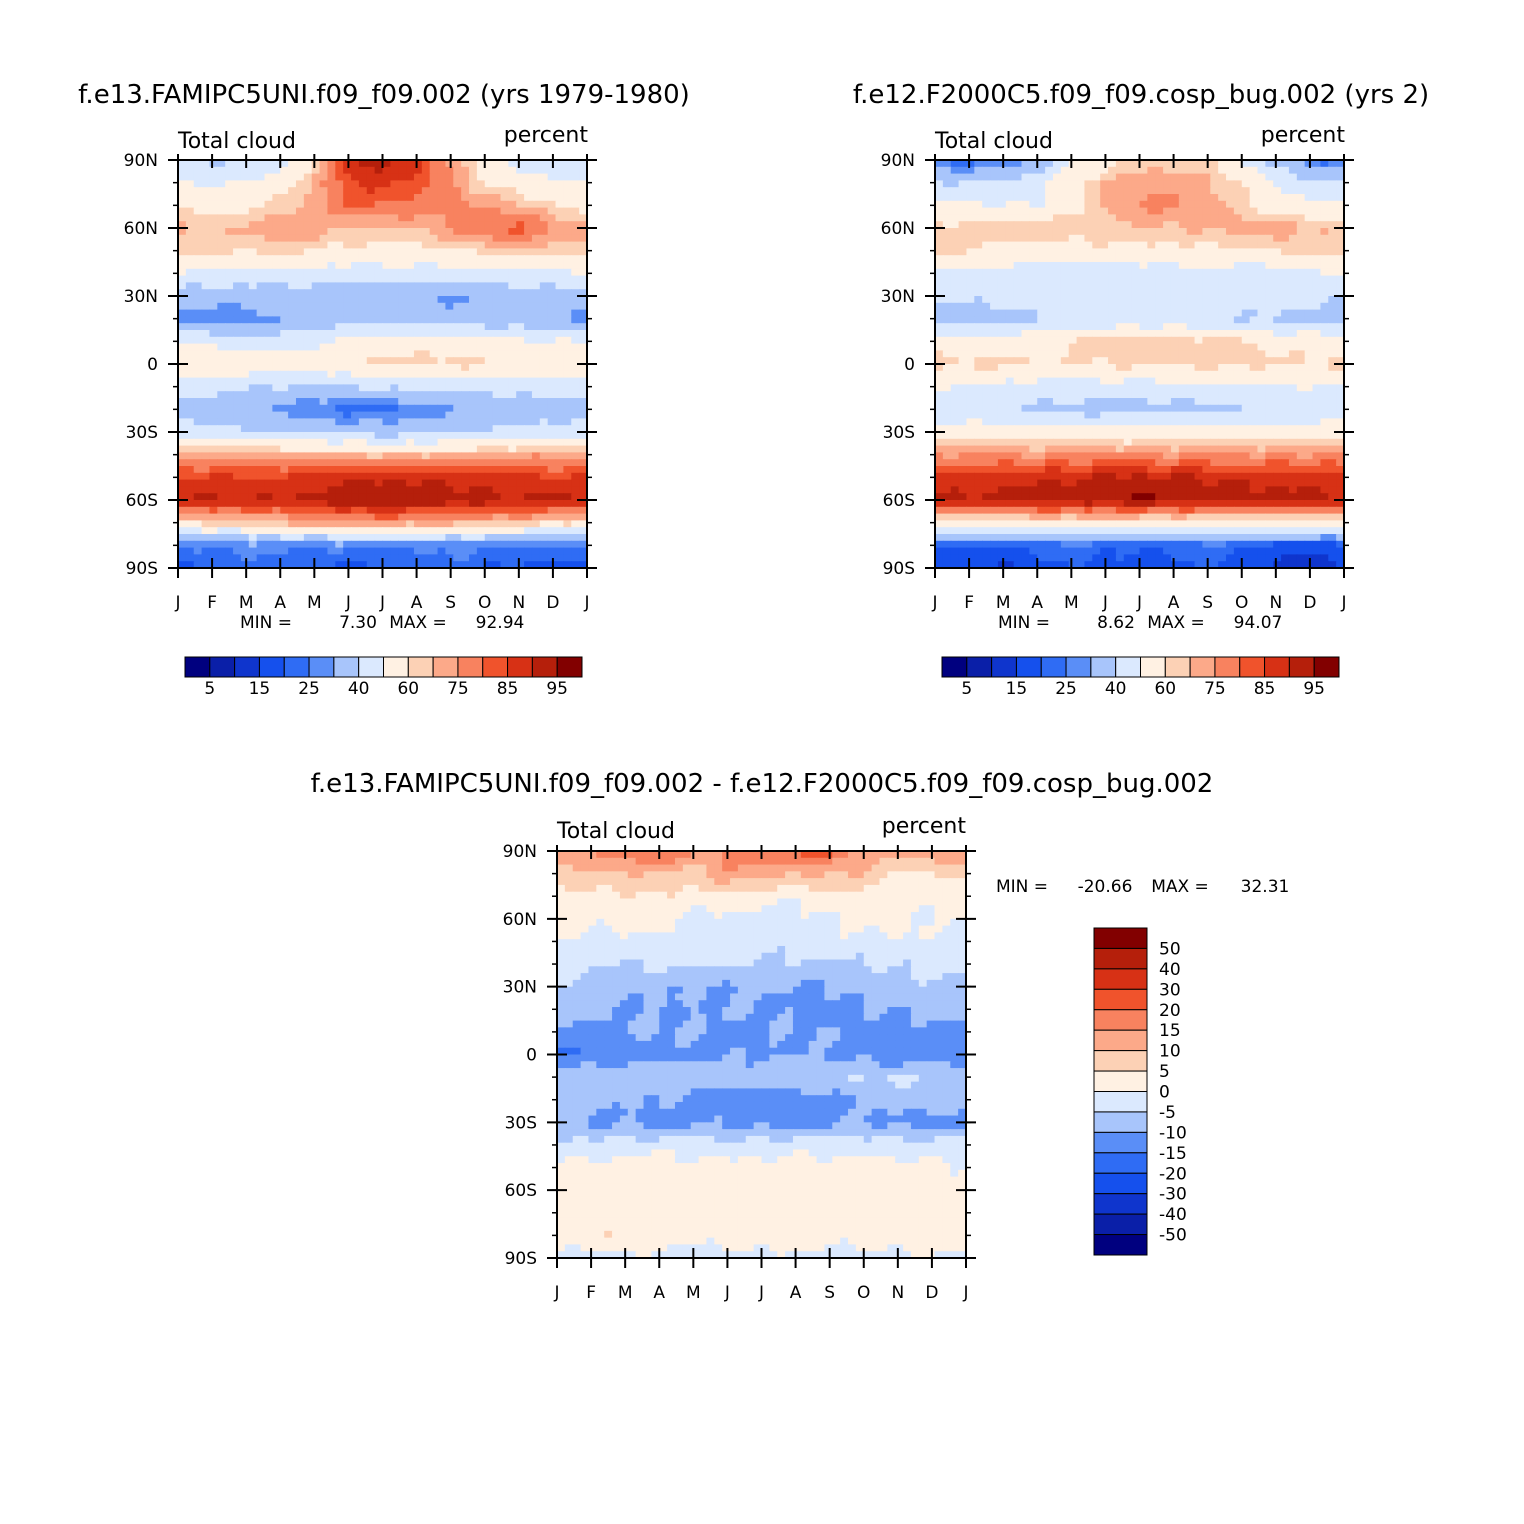  I want to click on x-tick-label: J, so click(586, 603).